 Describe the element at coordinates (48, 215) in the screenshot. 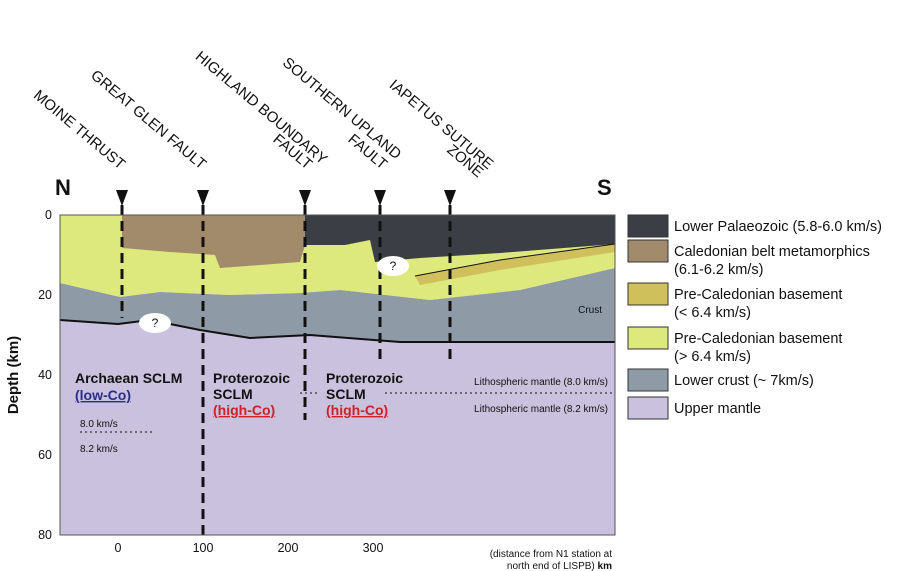

I see `y-tick-label: 0` at that location.